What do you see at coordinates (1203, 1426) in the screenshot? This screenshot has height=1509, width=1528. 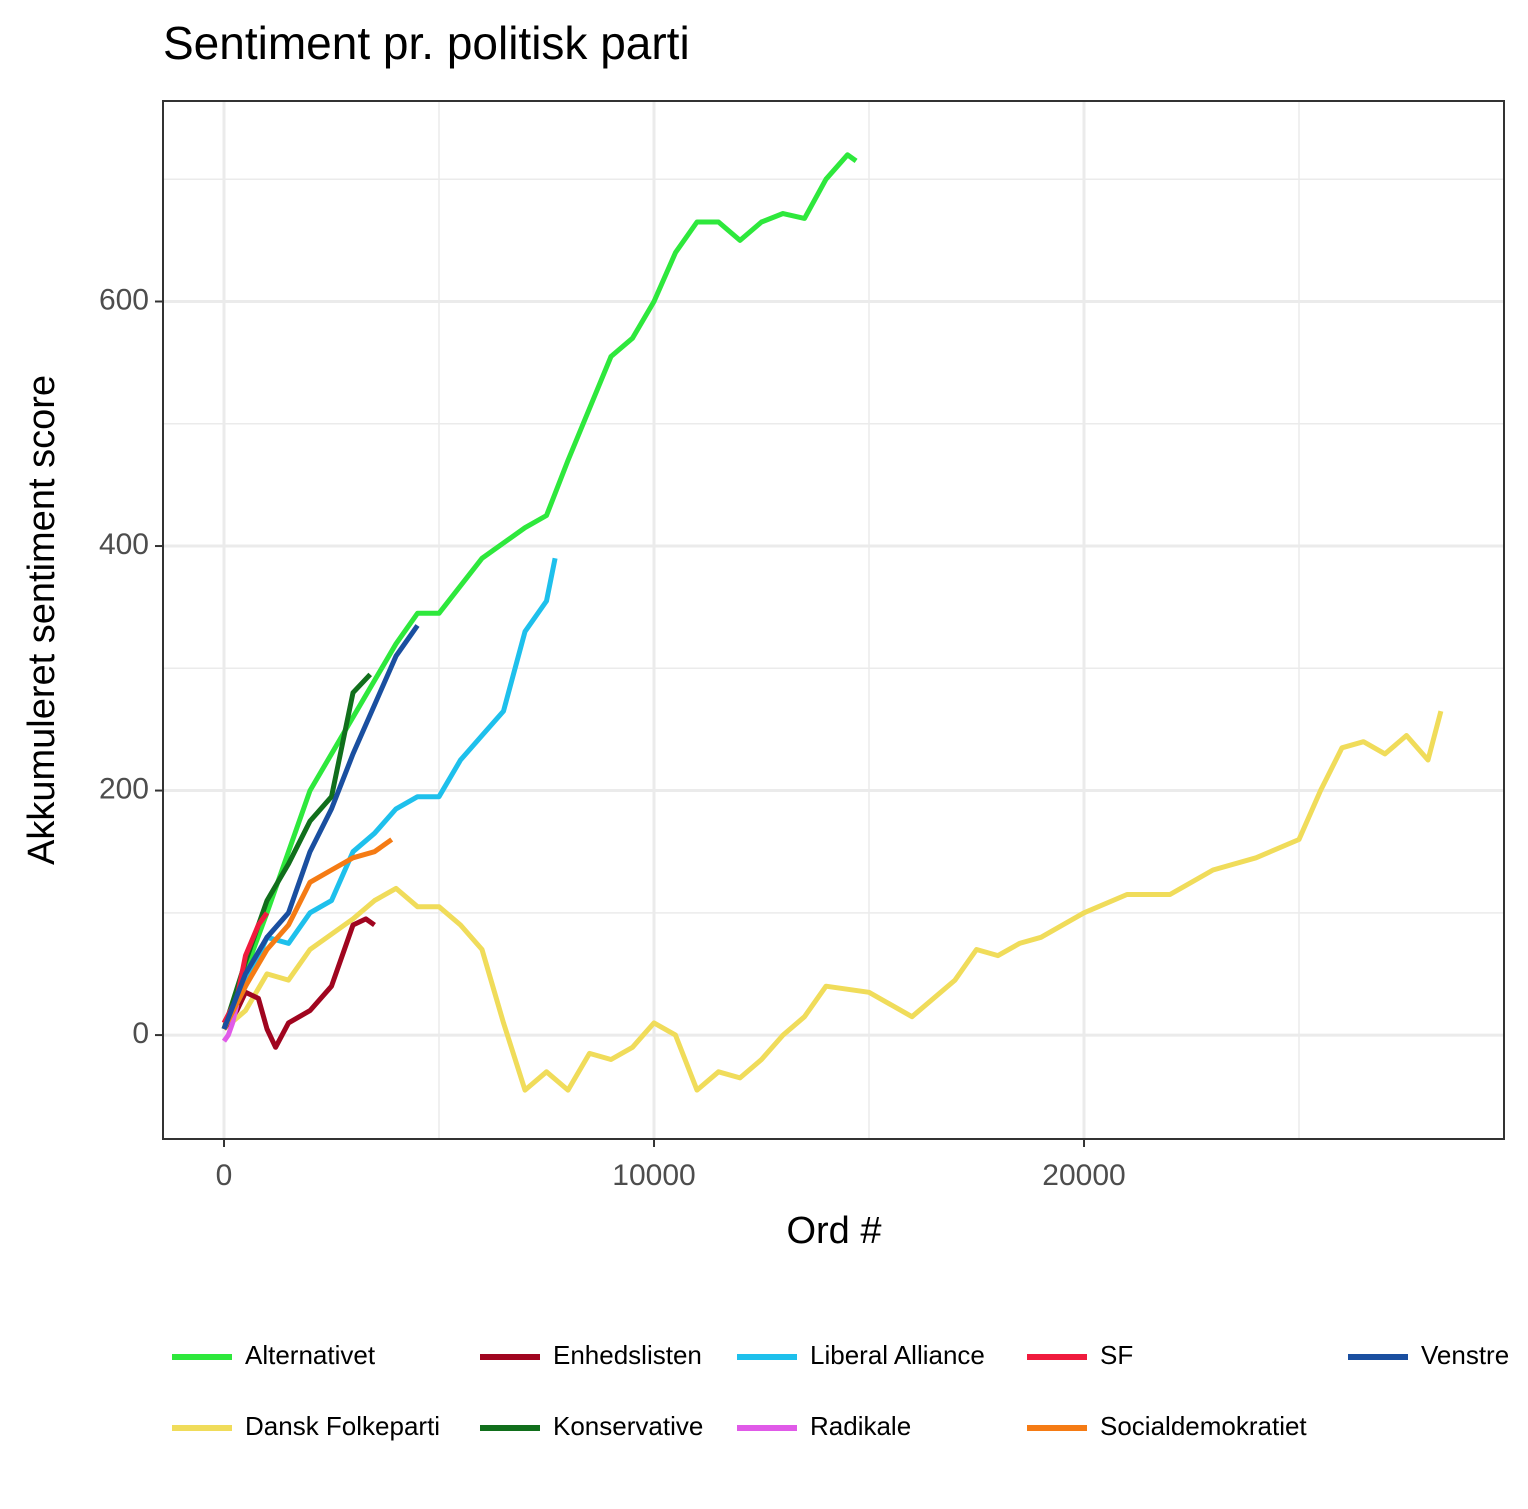 I see `legend-label: Socialdemokratiet` at bounding box center [1203, 1426].